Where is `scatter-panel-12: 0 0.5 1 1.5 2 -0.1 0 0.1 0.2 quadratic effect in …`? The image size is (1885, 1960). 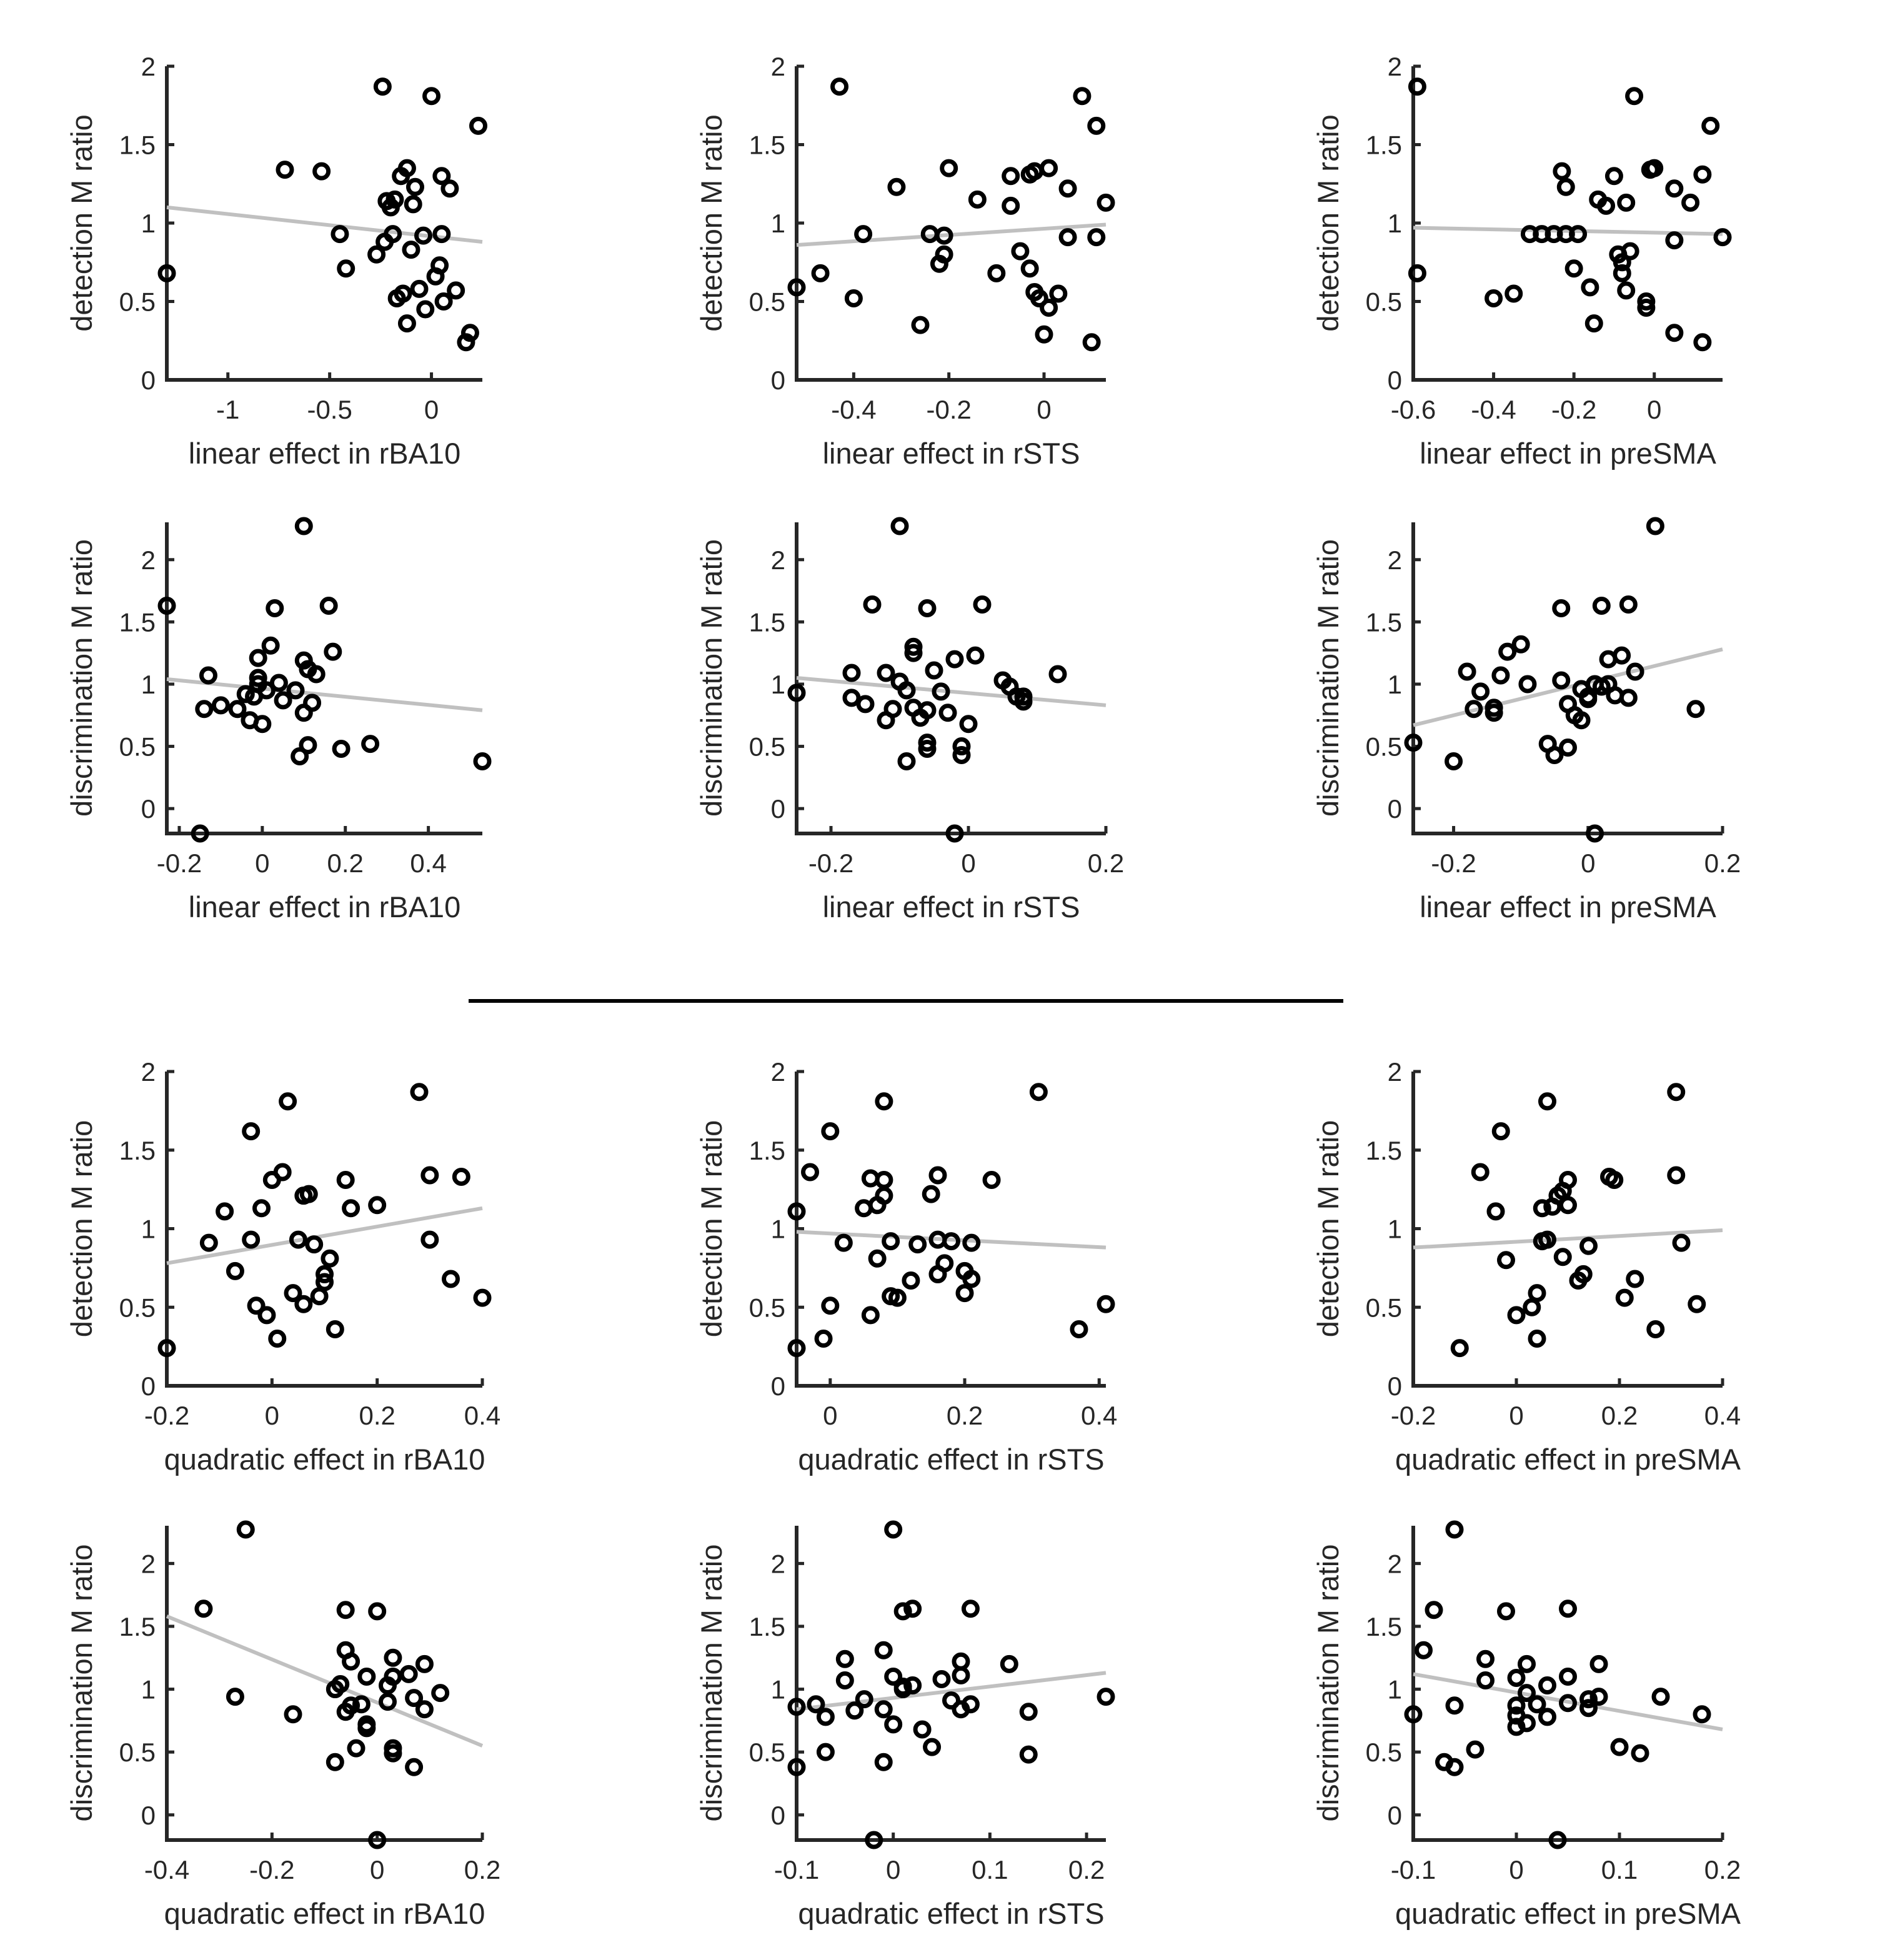 scatter-panel-12: 0 0.5 1 1.5 2 -0.1 0 0.1 0.2 quadratic effect in … is located at coordinates (1526, 1725).